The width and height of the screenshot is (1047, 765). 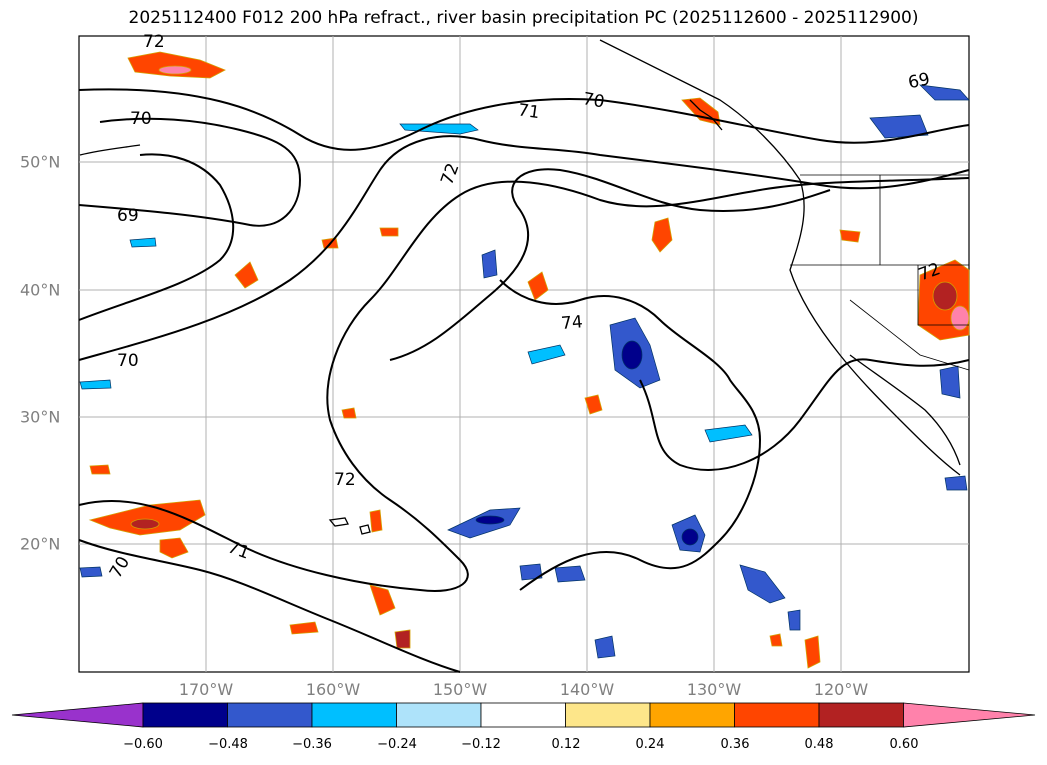 What do you see at coordinates (481, 744) in the screenshot?
I see `colorbar-tick: −0.12` at bounding box center [481, 744].